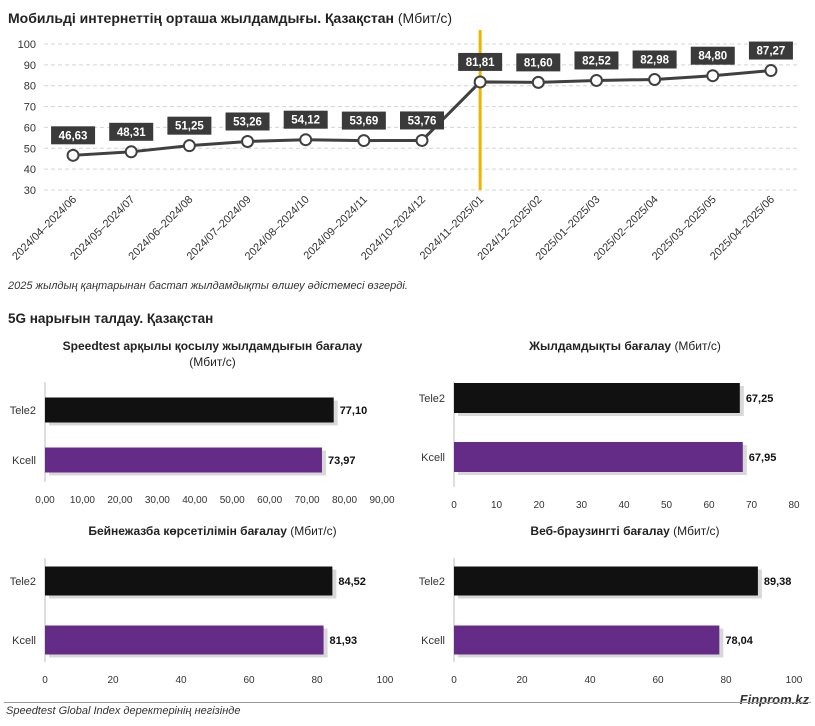  Describe the element at coordinates (30, 191) in the screenshot. I see `y-tick-label: 30` at that location.